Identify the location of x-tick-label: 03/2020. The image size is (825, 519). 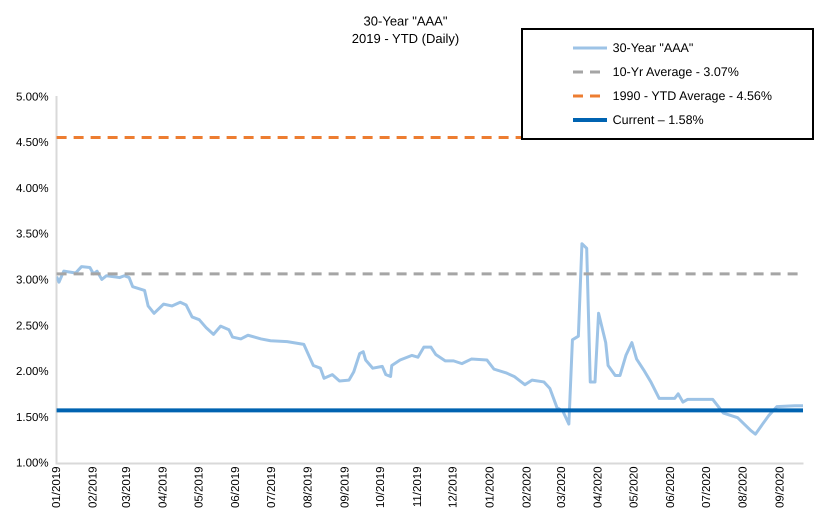
(562, 487).